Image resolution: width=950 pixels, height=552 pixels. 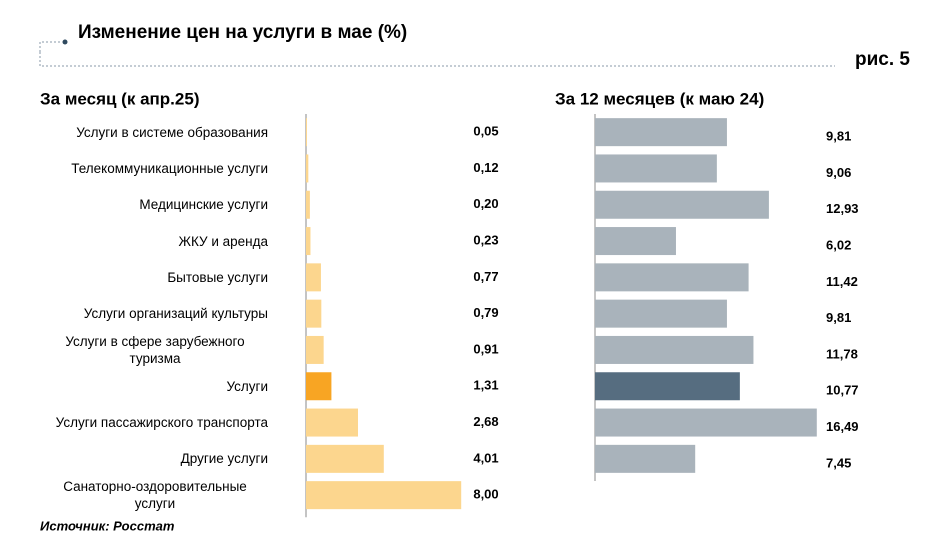 I want to click on category-label: Услуги в системе образования, so click(x=149, y=132).